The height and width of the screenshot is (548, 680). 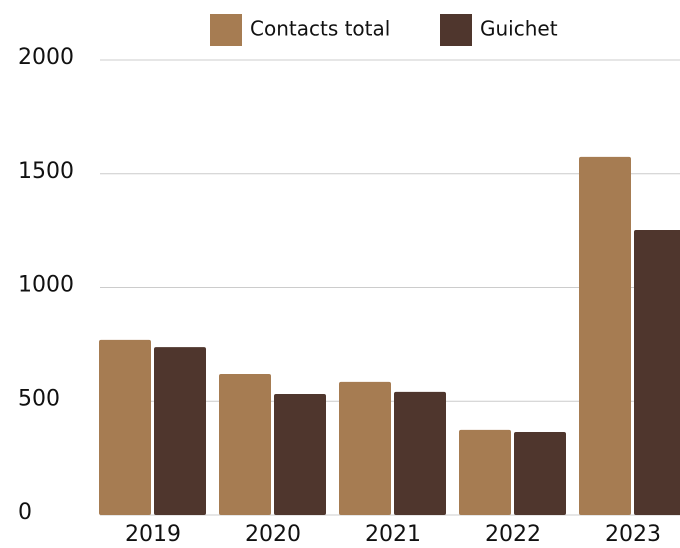 I want to click on x-tick-label: 2022, so click(x=513, y=534).